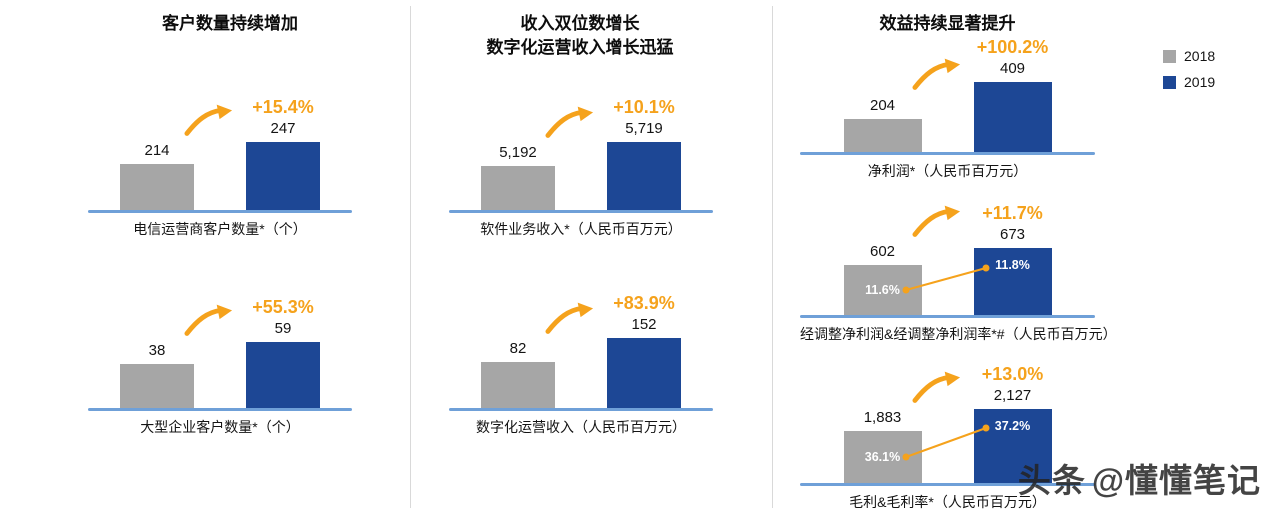 Image resolution: width=1269 pixels, height=514 pixels. Describe the element at coordinates (283, 307) in the screenshot. I see `change-percent-label: +55.3%` at that location.